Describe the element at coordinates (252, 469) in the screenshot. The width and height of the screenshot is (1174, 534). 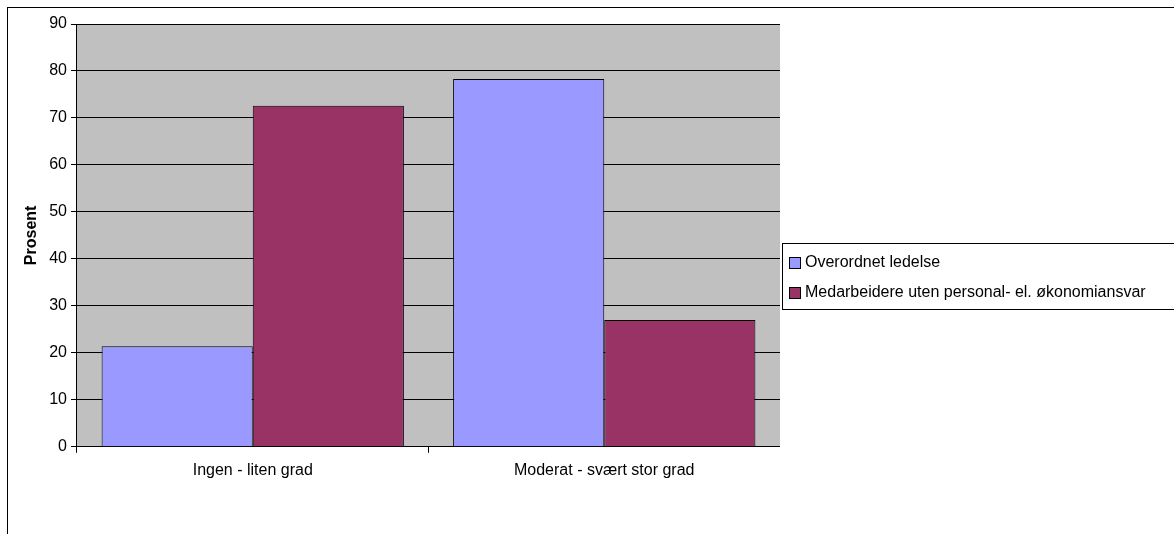
I see `x-tick-label: Ingen - liten grad` at that location.